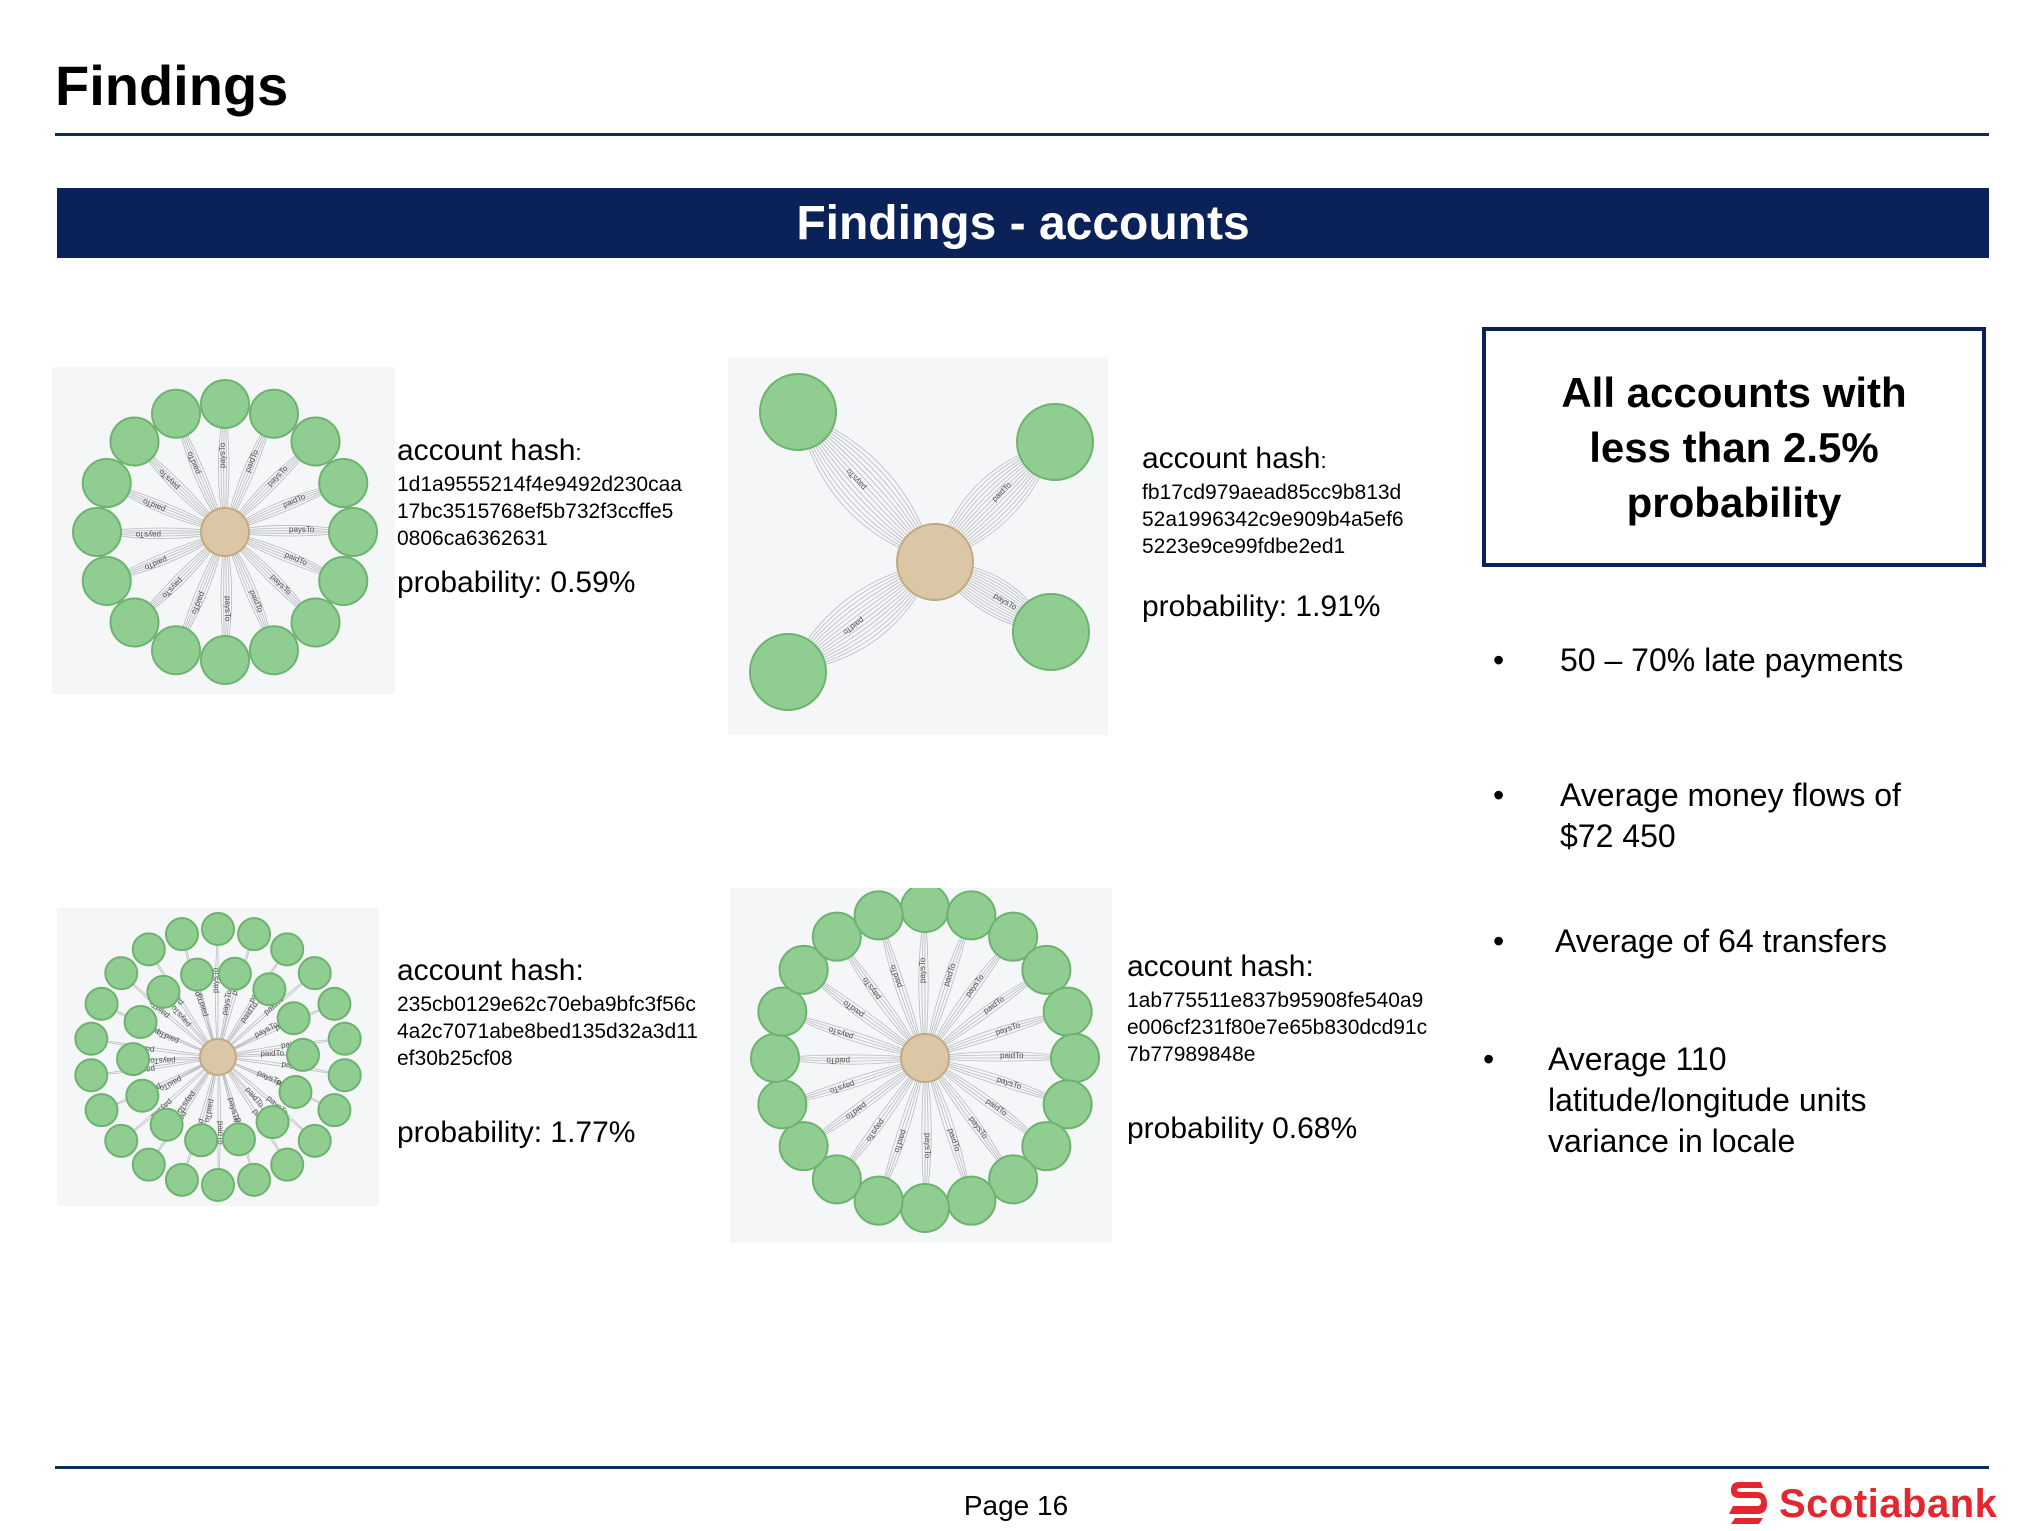 This screenshot has height=1531, width=2032. What do you see at coordinates (1730, 815) in the screenshot?
I see `bullet-text: Average money flows of $72 450` at bounding box center [1730, 815].